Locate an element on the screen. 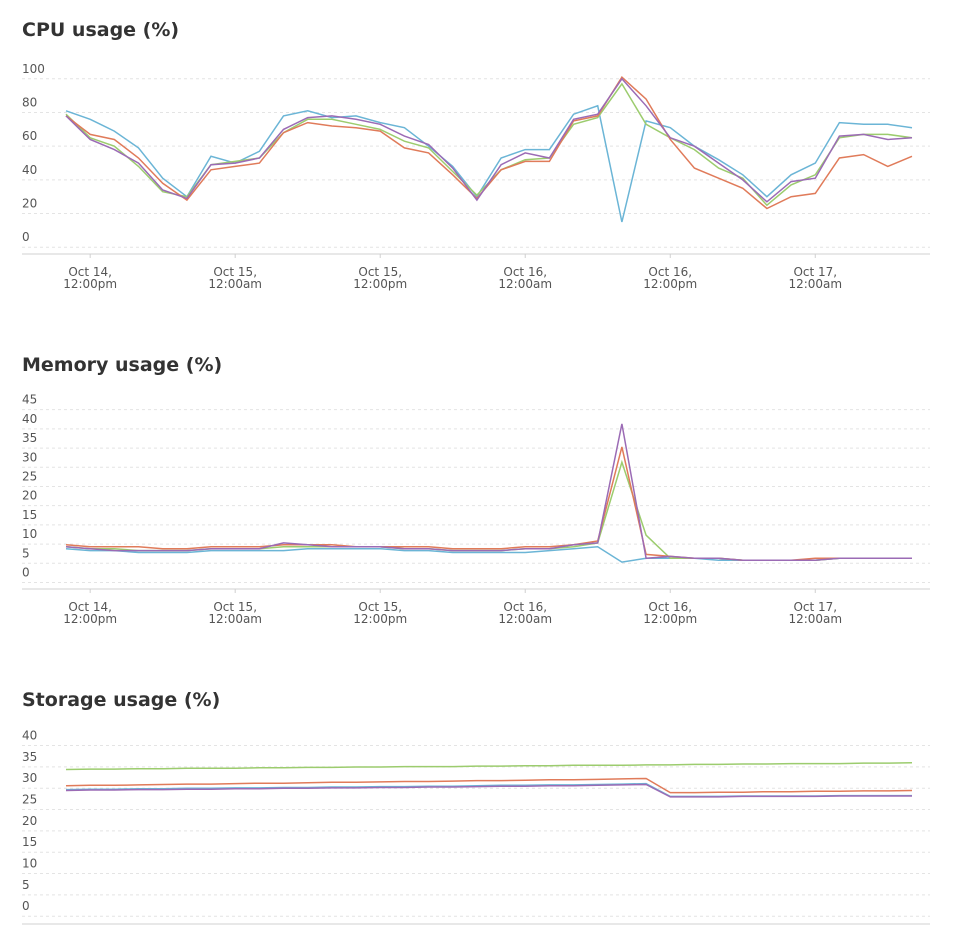 The height and width of the screenshot is (929, 953). chart-title: Storage usage (%) is located at coordinates (121, 700).